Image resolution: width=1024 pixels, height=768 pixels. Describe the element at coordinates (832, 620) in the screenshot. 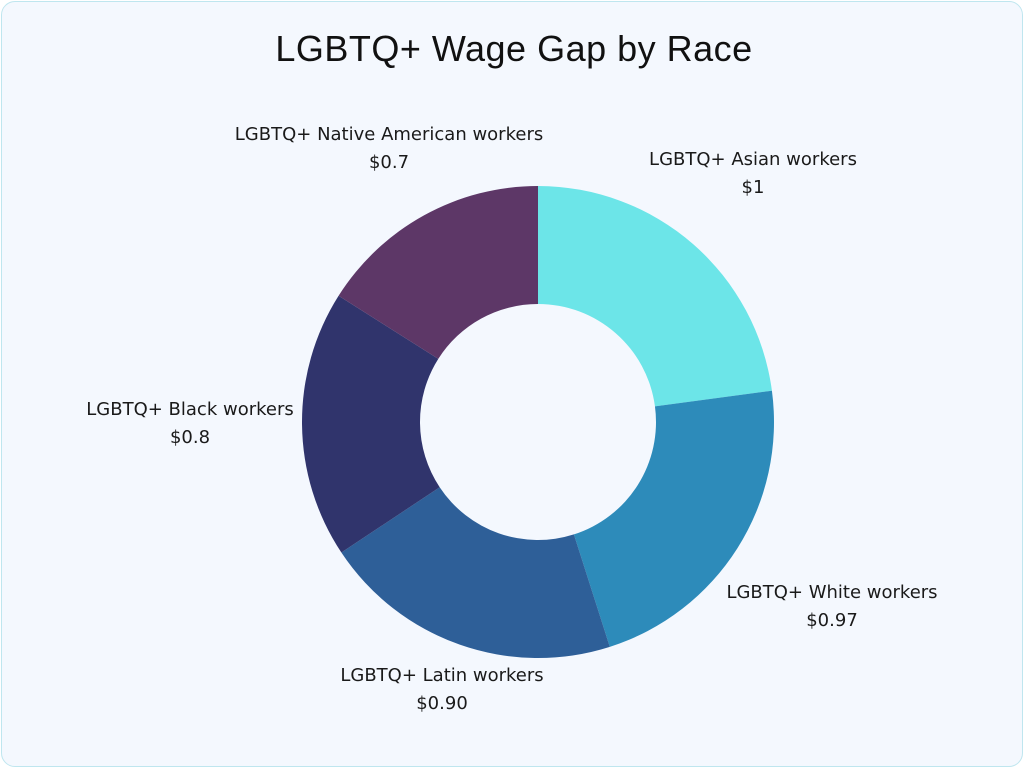

I see `slice-value: $0.97` at that location.